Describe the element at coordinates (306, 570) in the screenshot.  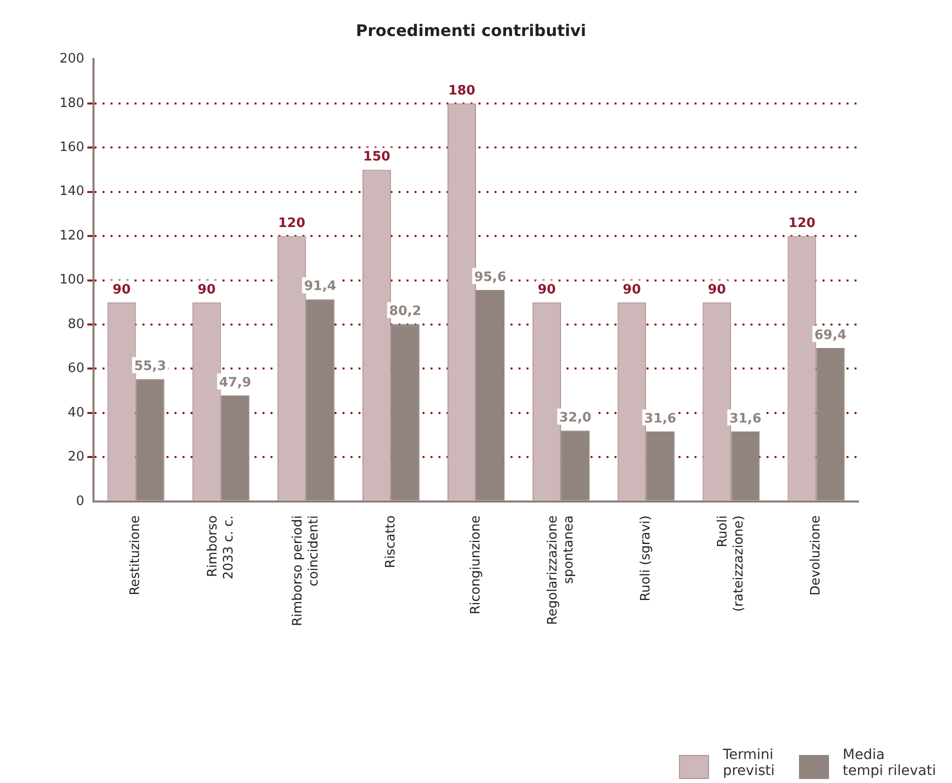
I see `x-tick-label: Rimborso periodi coincidenti` at that location.